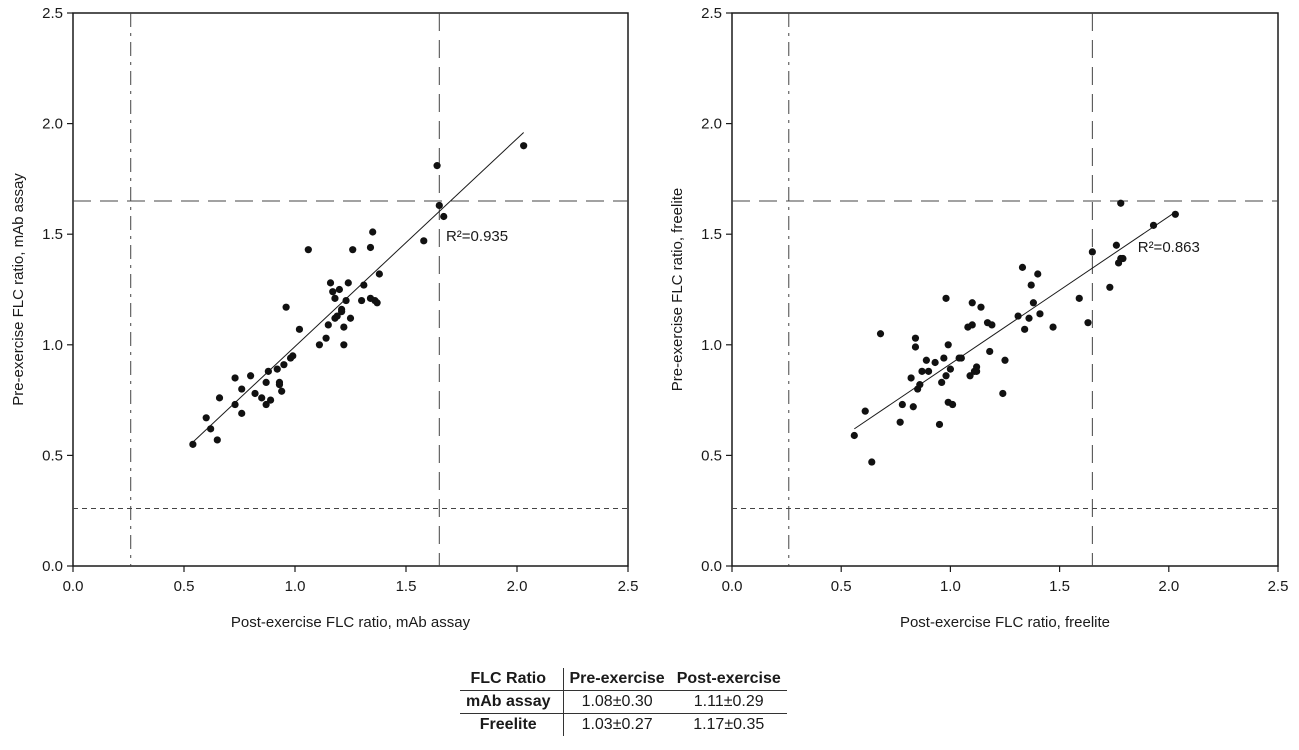 The height and width of the screenshot is (750, 1299). I want to click on x-tick-label: 2.5, so click(1278, 586).